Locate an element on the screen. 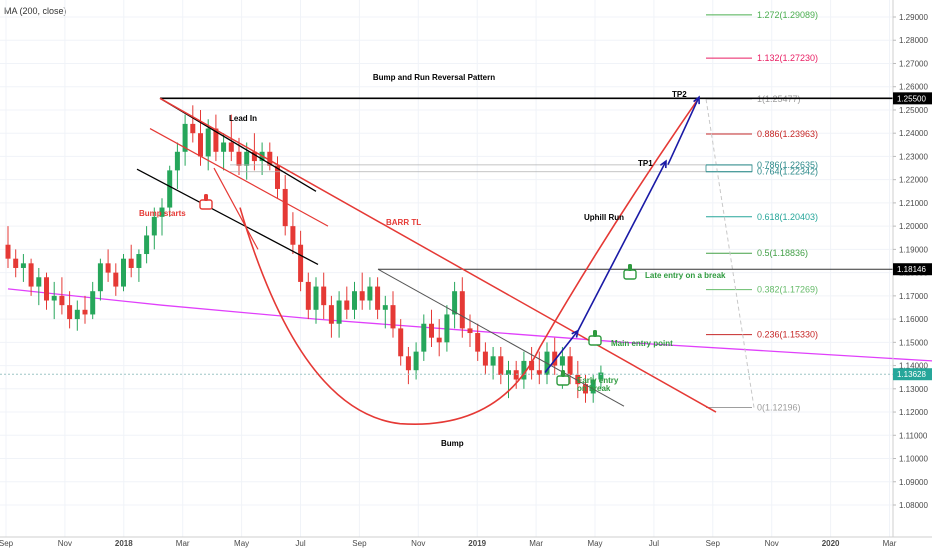 The height and width of the screenshot is (550, 932). price-badge-label: 1.25500 is located at coordinates (911, 98).